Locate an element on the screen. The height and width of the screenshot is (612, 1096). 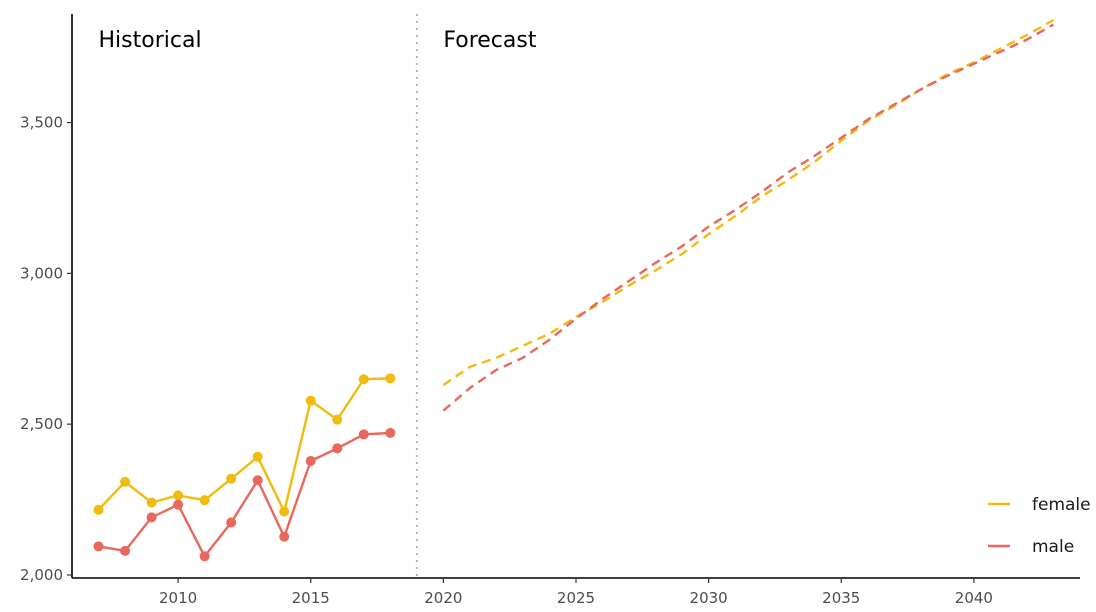
x-tick-label: 2035 is located at coordinates (841, 598).